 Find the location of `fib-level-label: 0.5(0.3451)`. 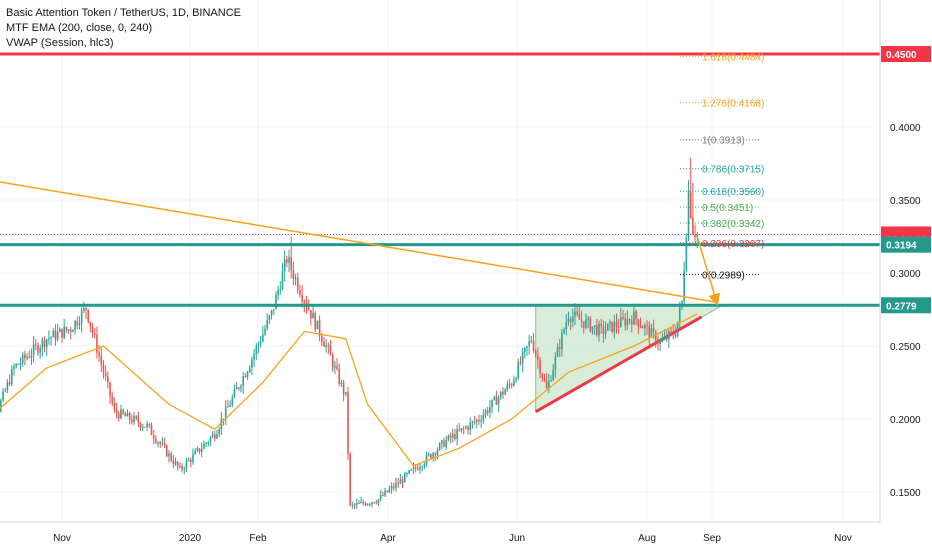

fib-level-label: 0.5(0.3451) is located at coordinates (727, 208).